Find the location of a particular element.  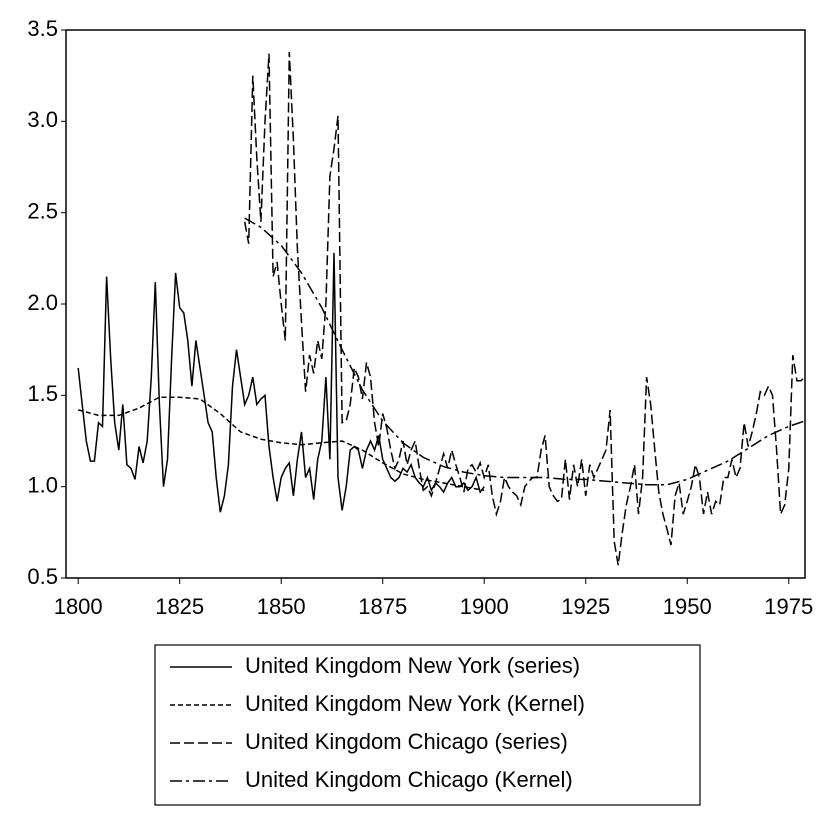

y-tick-label: 1.0 is located at coordinates (42, 484).